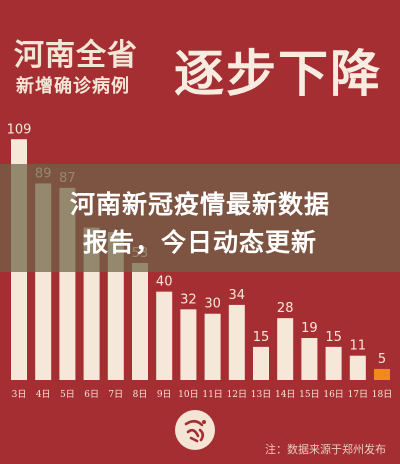 The width and height of the screenshot is (400, 464). What do you see at coordinates (188, 344) in the screenshot?
I see `bar-10日` at bounding box center [188, 344].